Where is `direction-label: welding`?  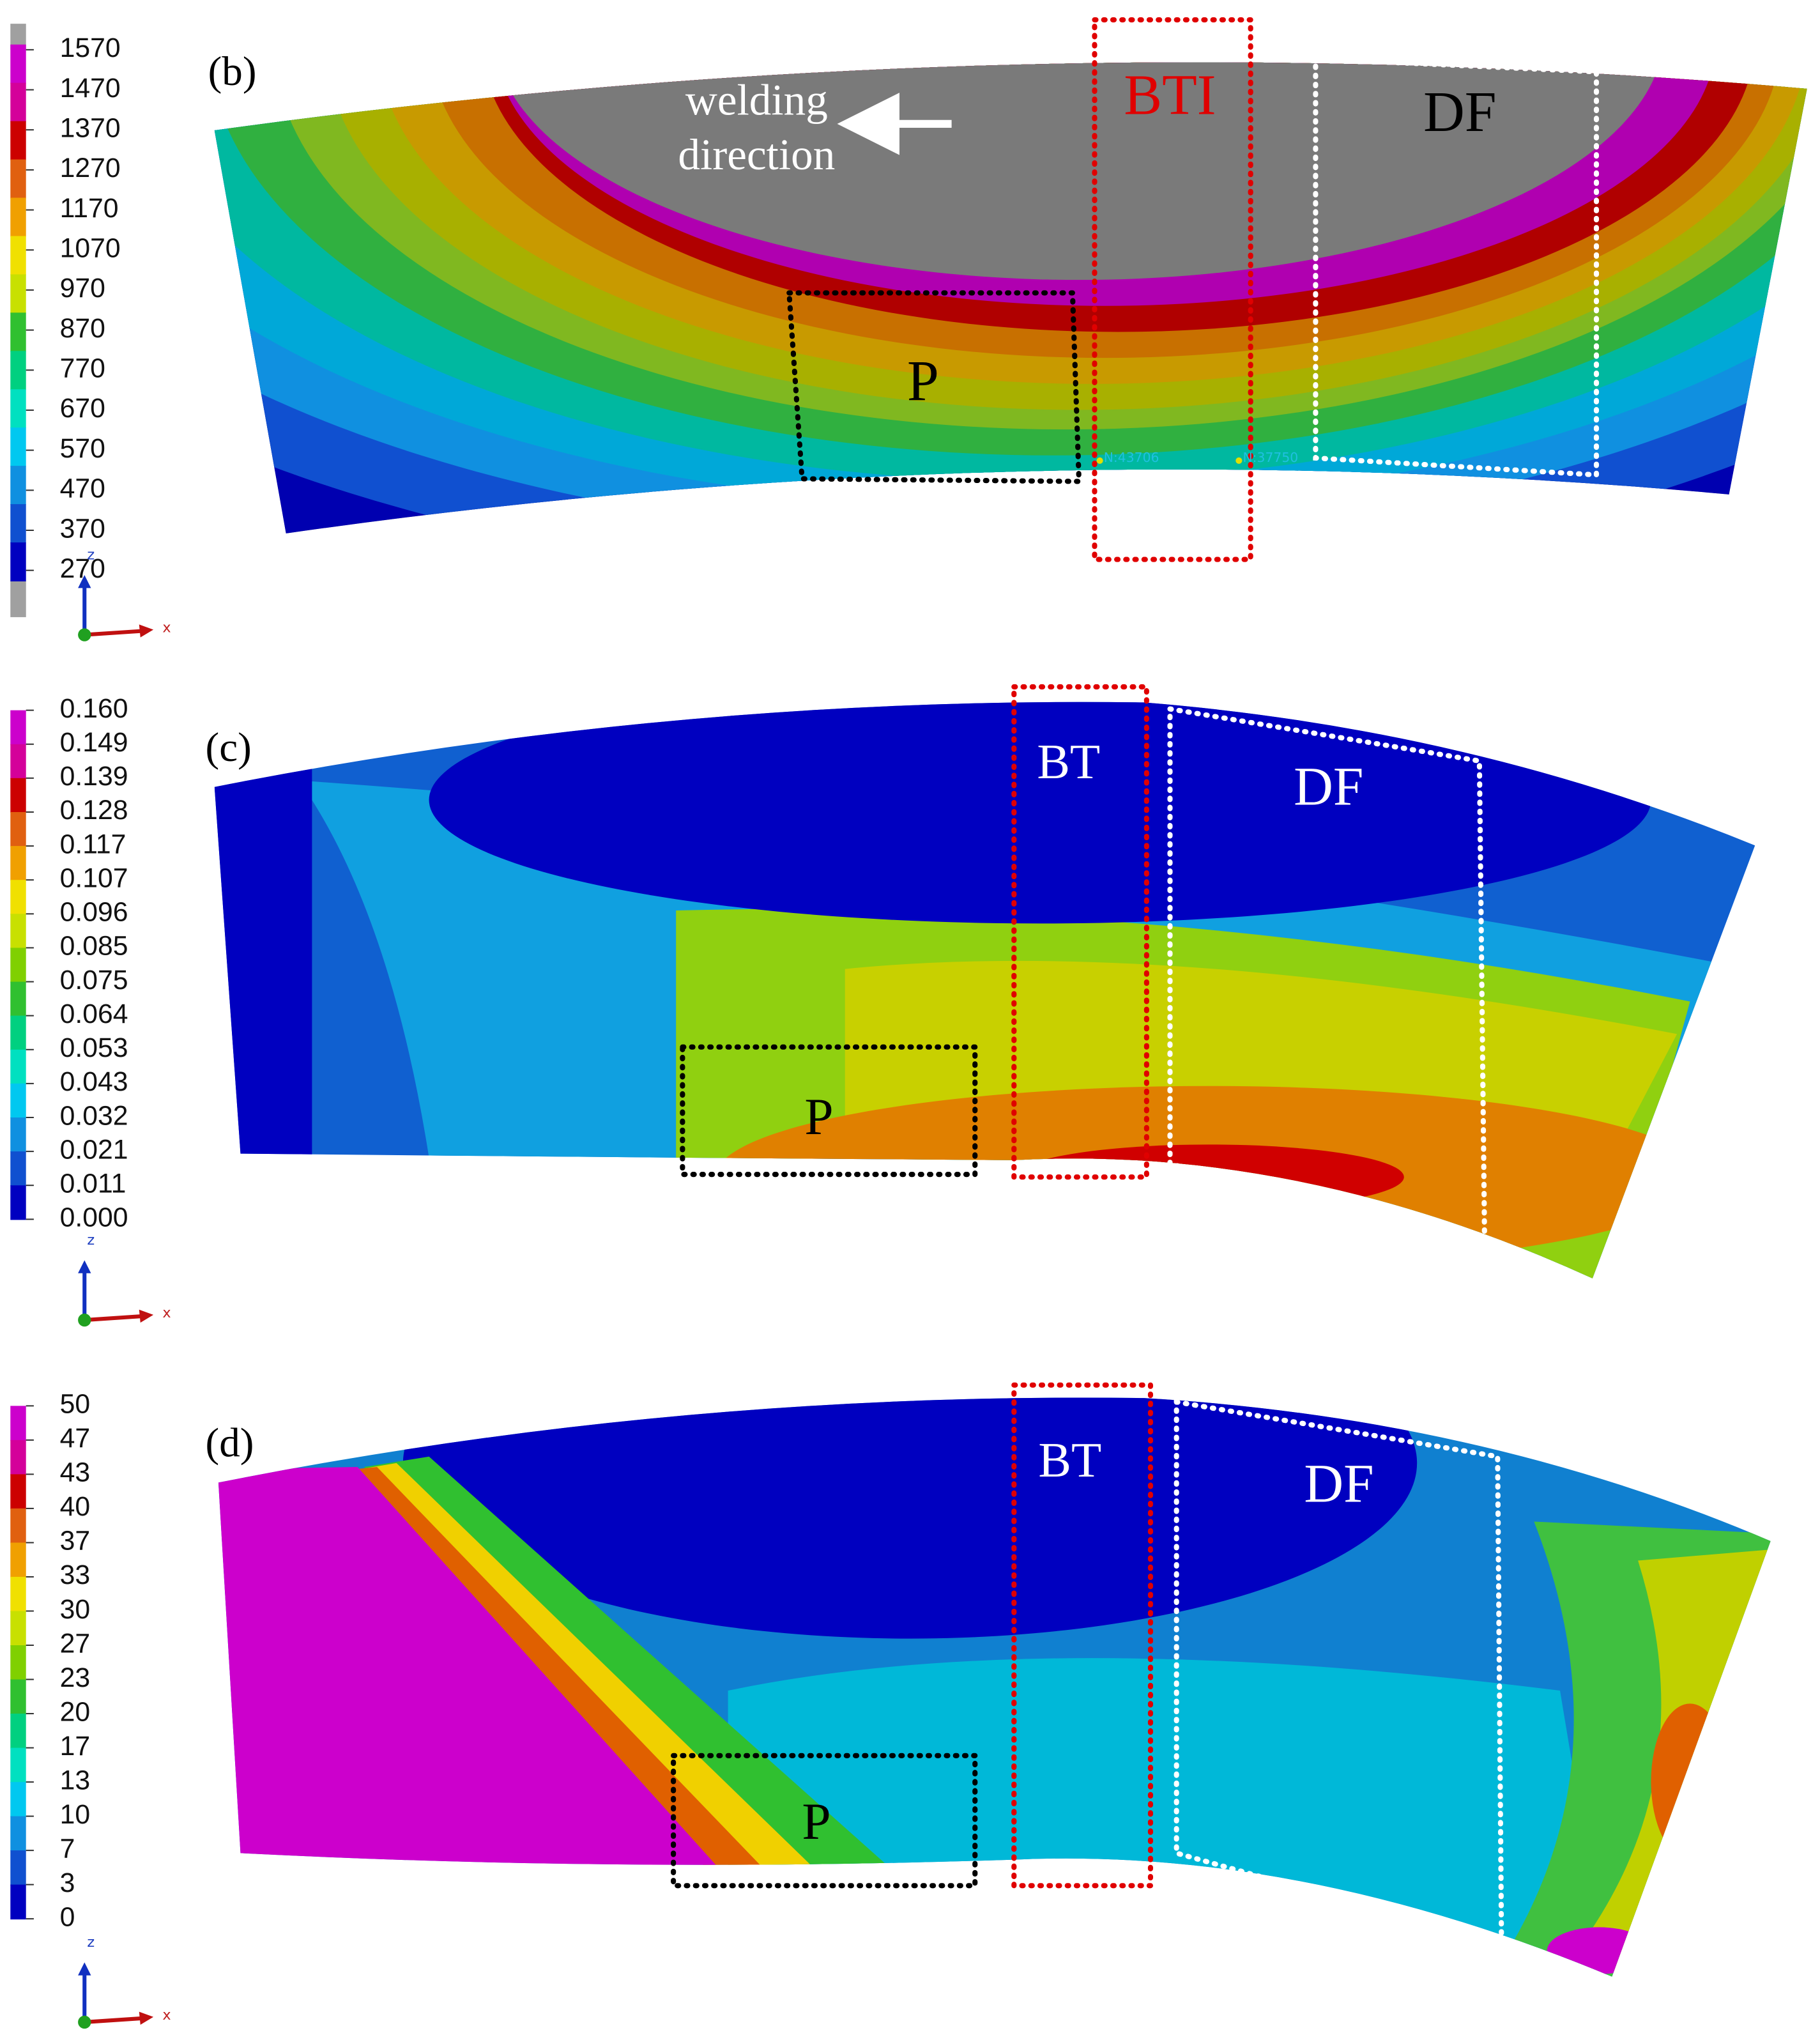
direction-label: welding is located at coordinates (756, 100).